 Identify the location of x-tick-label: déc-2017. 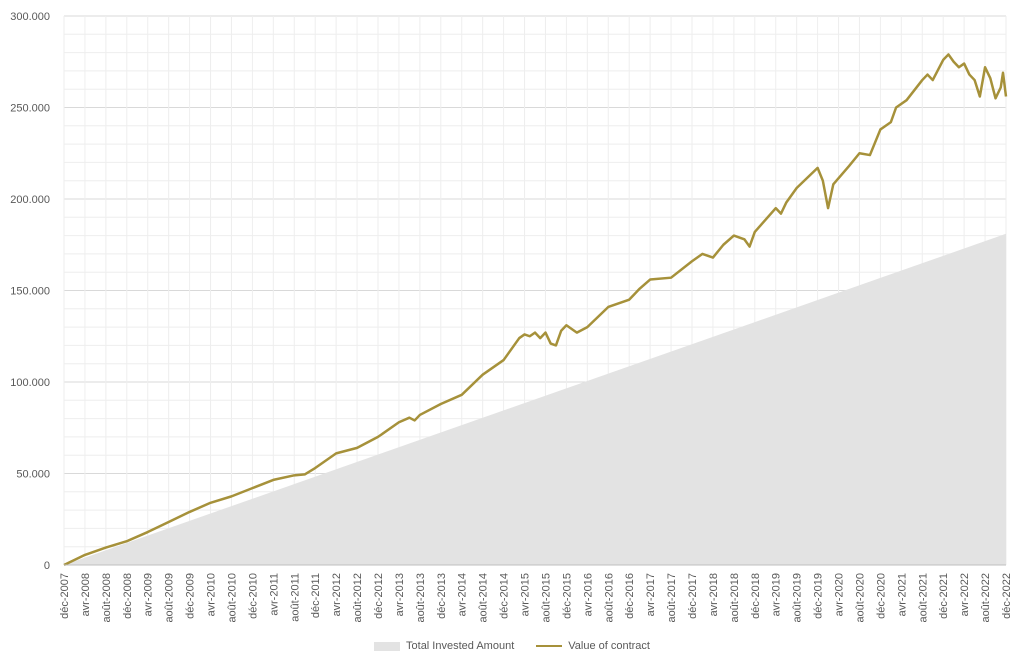
(693, 596).